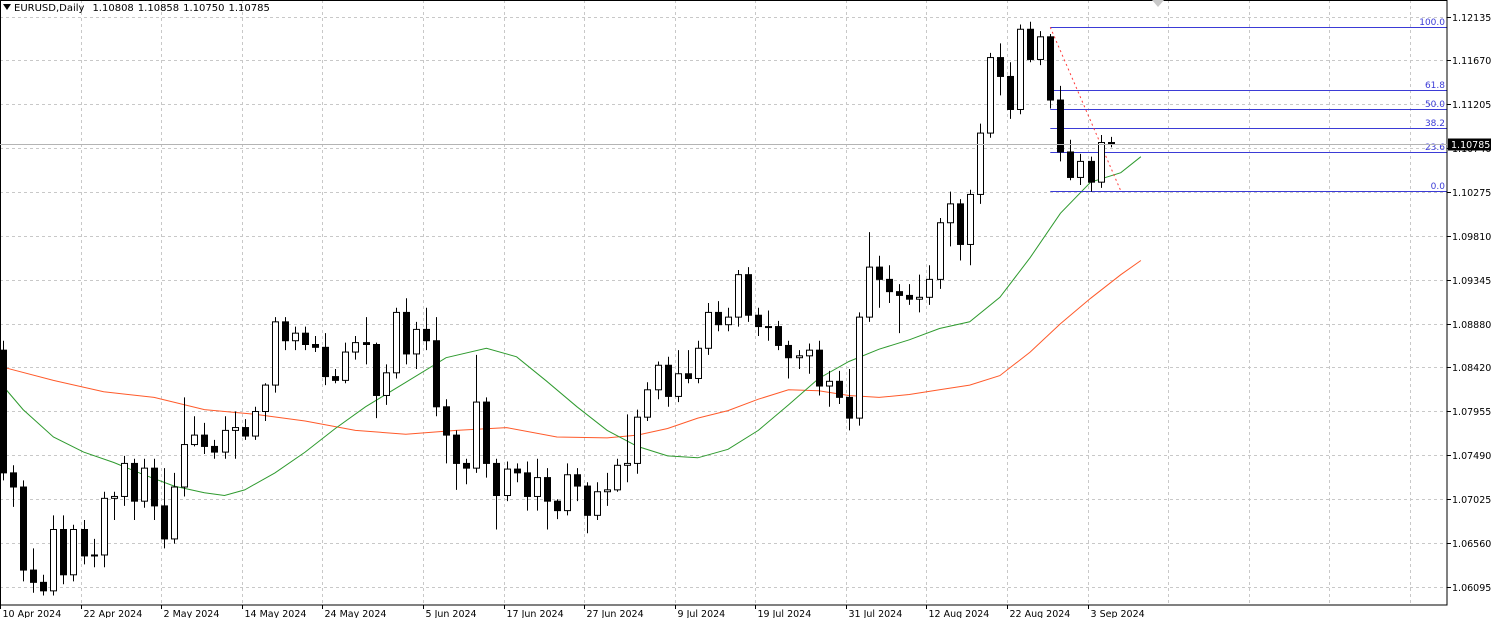 This screenshot has width=1492, height=618. I want to click on fibo-level-label: 50.0, so click(1435, 105).